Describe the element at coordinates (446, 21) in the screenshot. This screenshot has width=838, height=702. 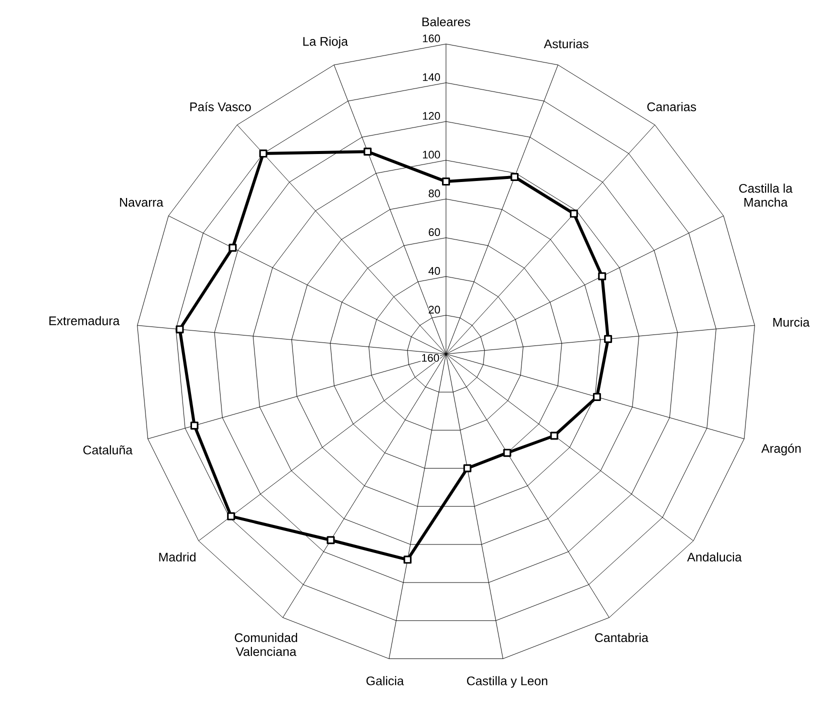
I see `spoke-label: Baleares` at that location.